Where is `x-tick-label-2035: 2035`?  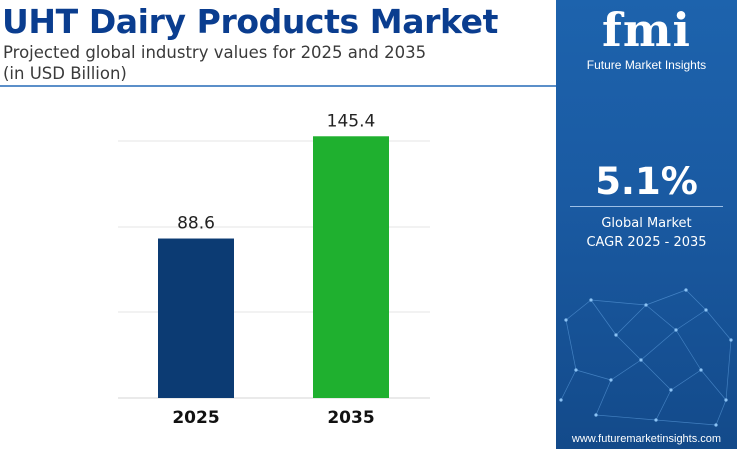 x-tick-label-2035: 2035 is located at coordinates (350, 418).